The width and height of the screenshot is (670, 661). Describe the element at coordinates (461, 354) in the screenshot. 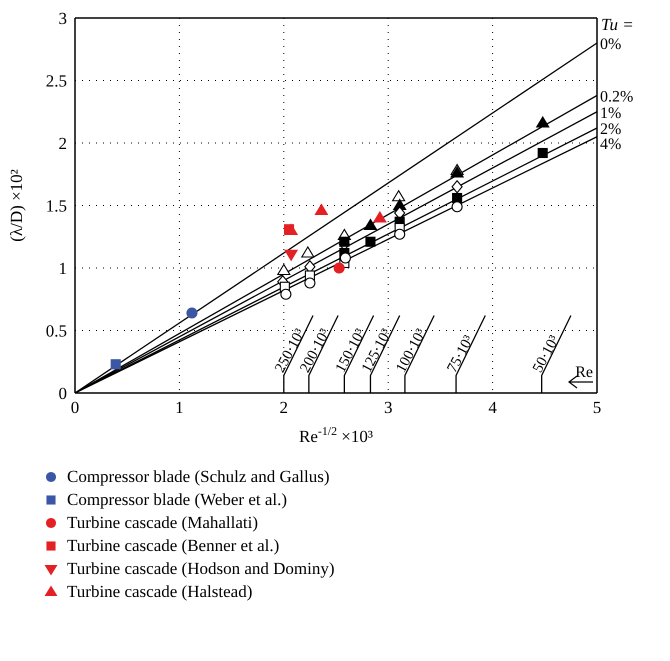

I see `annotation: 75·10³` at that location.